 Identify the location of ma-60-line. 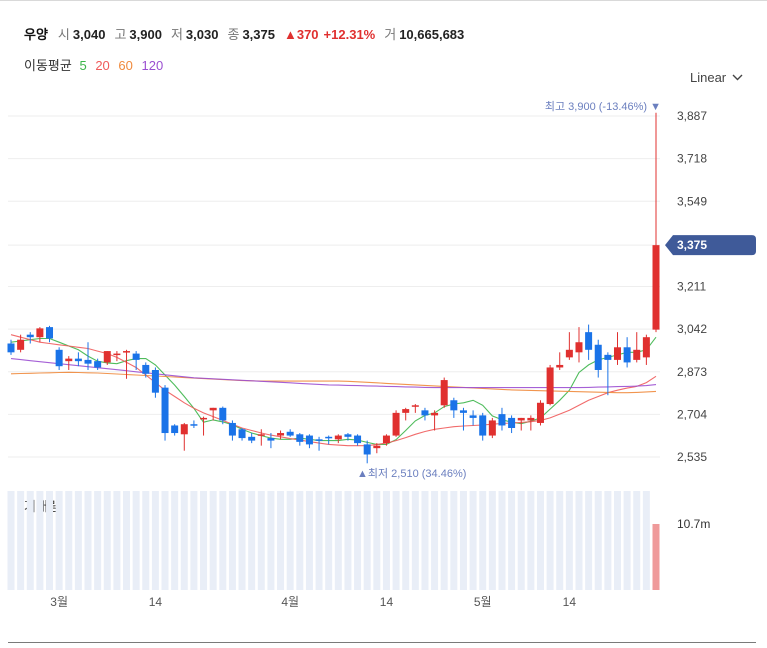
(333, 382).